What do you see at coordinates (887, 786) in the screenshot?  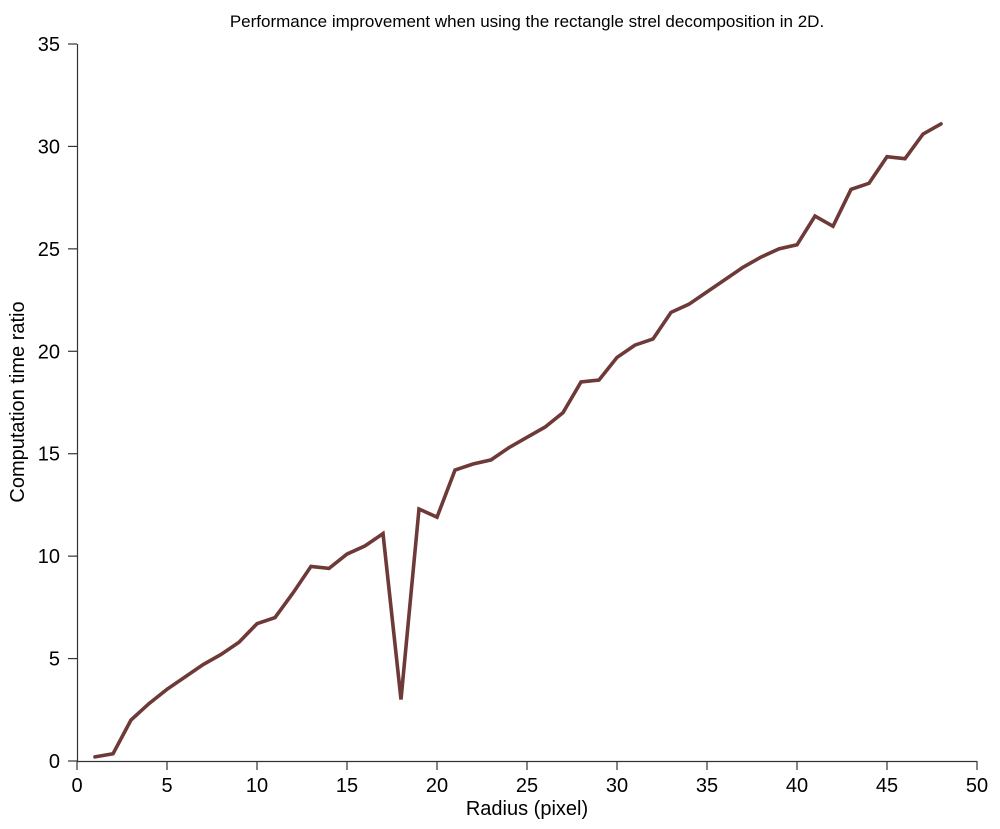 I see `x-tick-label: 45` at bounding box center [887, 786].